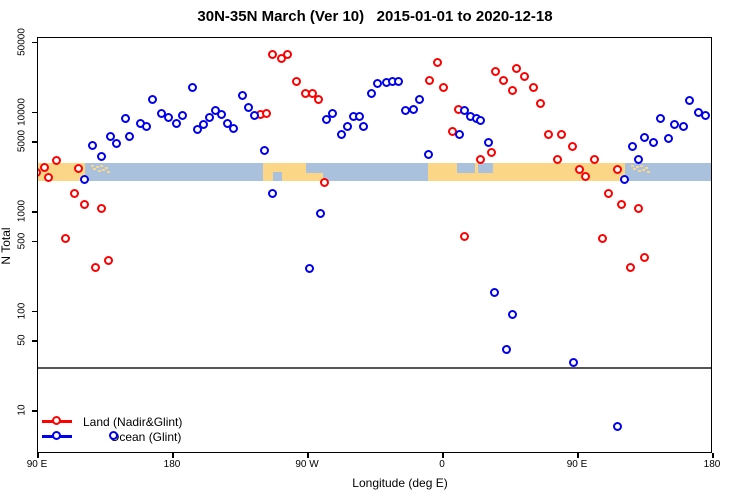 Image resolution: width=750 pixels, height=500 pixels. I want to click on legend: Land (Nadir&Glint) Ocean (Glint), so click(142, 433).